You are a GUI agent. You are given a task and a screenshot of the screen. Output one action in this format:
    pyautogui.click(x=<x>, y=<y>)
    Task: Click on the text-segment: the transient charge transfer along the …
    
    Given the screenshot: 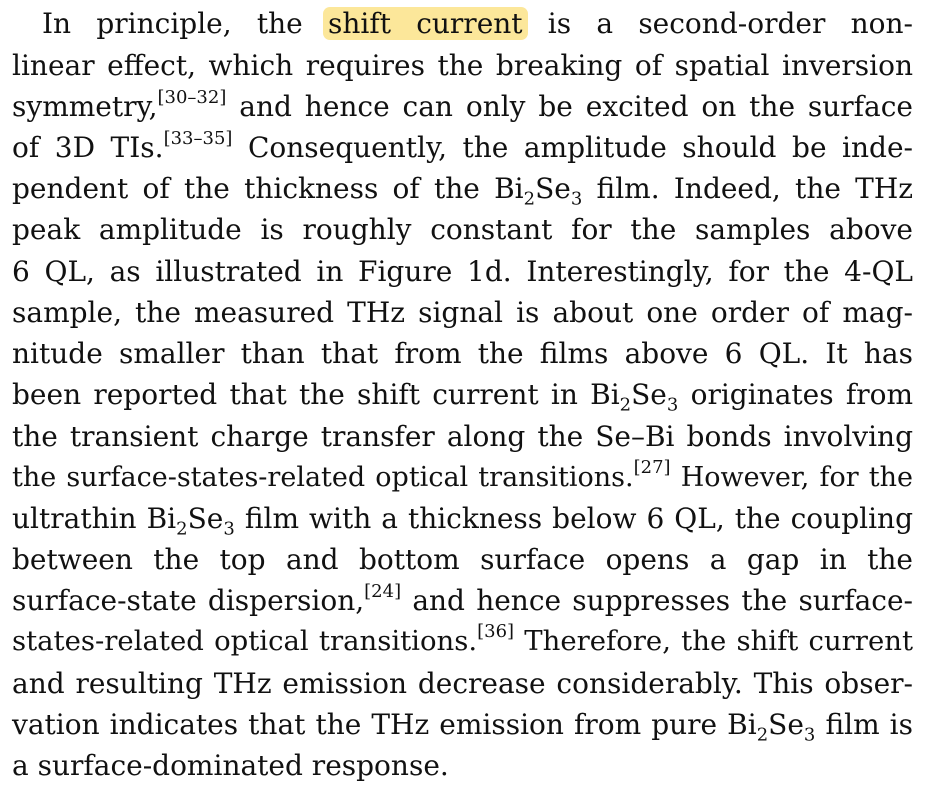 What is the action you would take?
    pyautogui.click(x=462, y=436)
    